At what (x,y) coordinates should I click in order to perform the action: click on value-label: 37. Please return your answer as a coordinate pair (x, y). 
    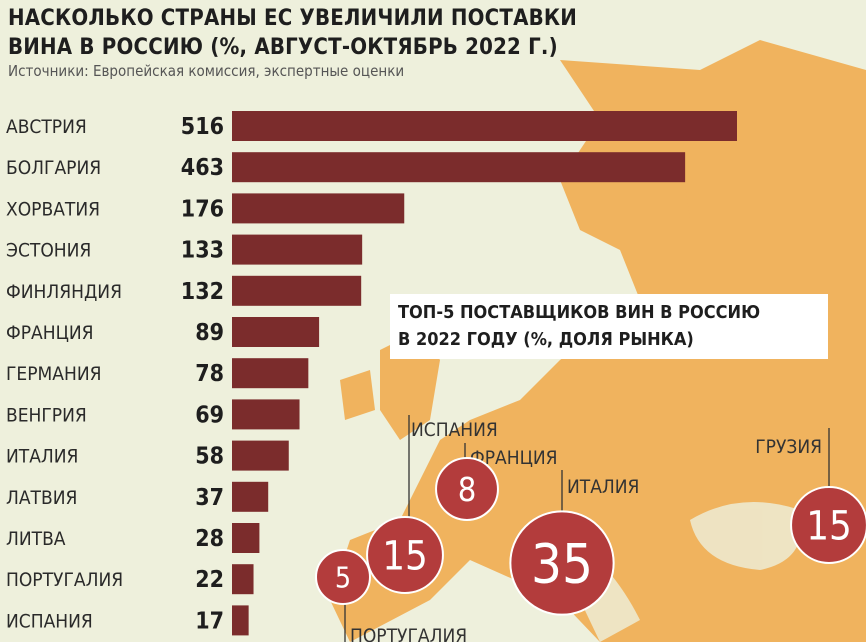
    Looking at the image, I should click on (209, 498).